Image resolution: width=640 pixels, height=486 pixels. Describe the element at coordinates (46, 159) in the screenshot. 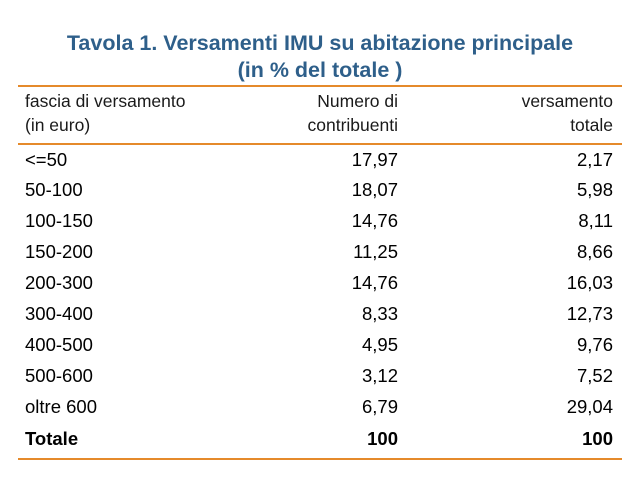

I see `band-cell: <=50` at that location.